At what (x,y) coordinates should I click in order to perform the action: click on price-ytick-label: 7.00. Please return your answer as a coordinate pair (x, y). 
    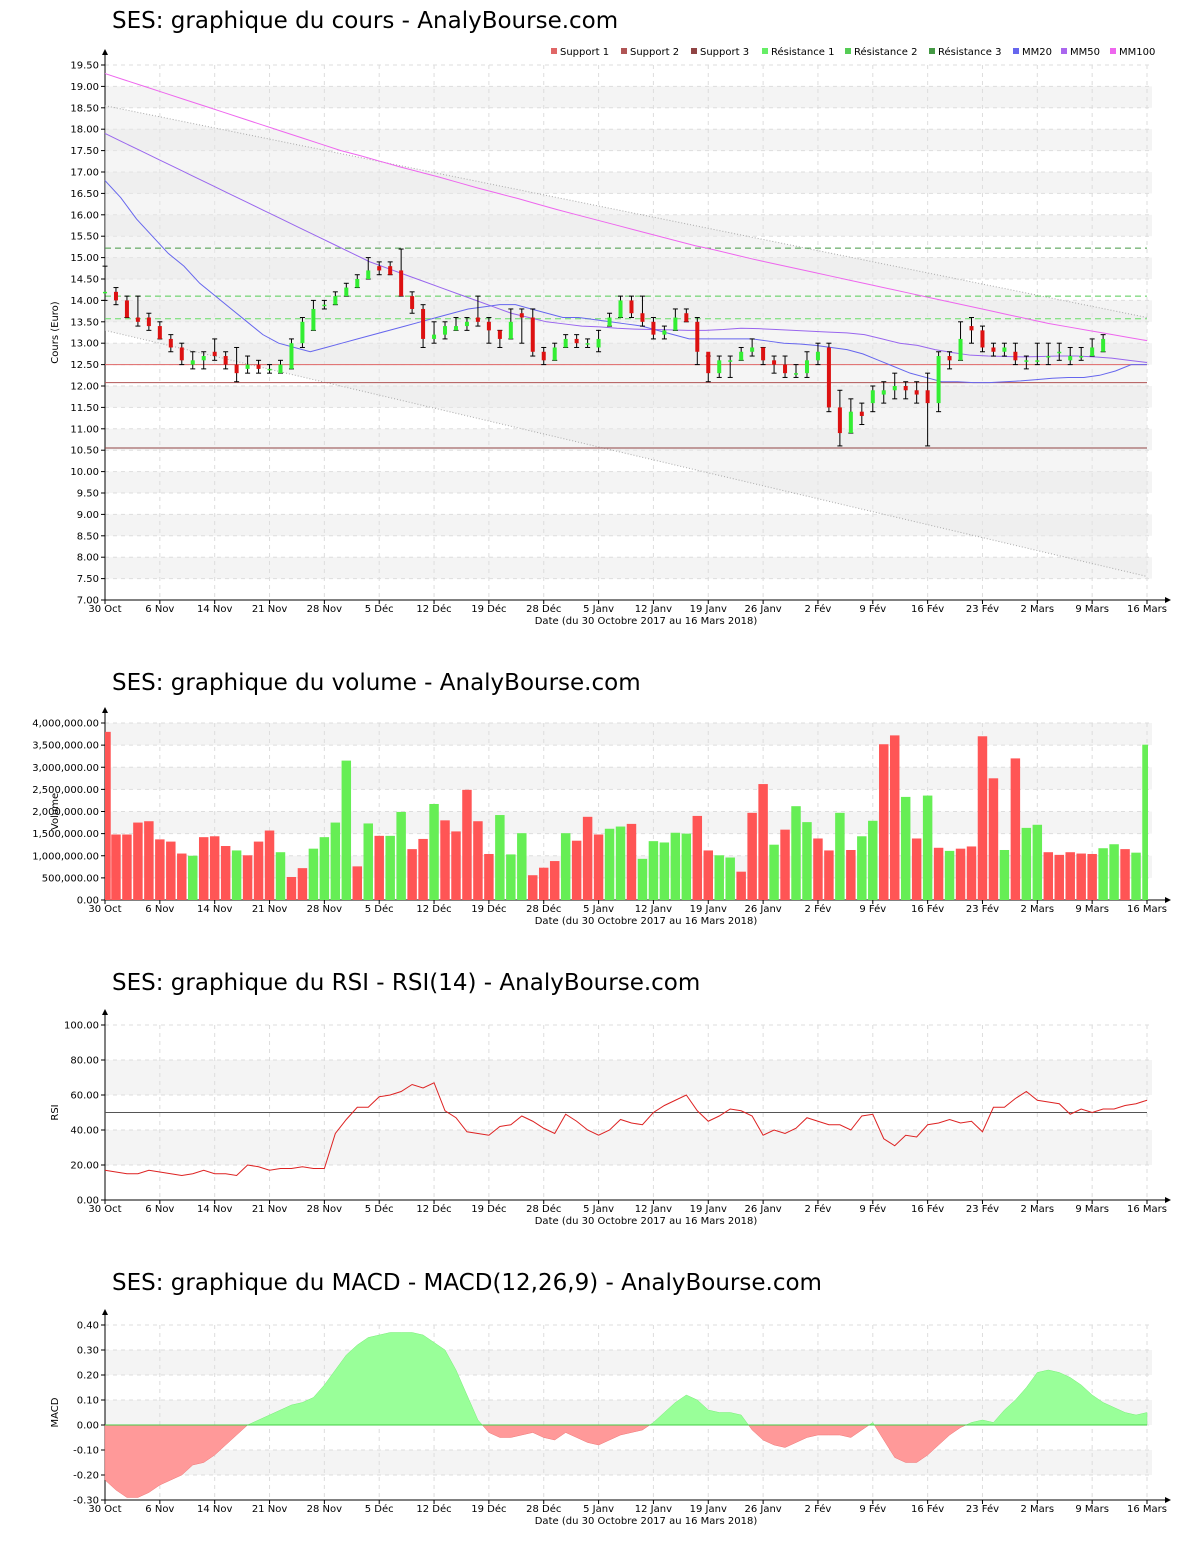
    Looking at the image, I should click on (88, 601).